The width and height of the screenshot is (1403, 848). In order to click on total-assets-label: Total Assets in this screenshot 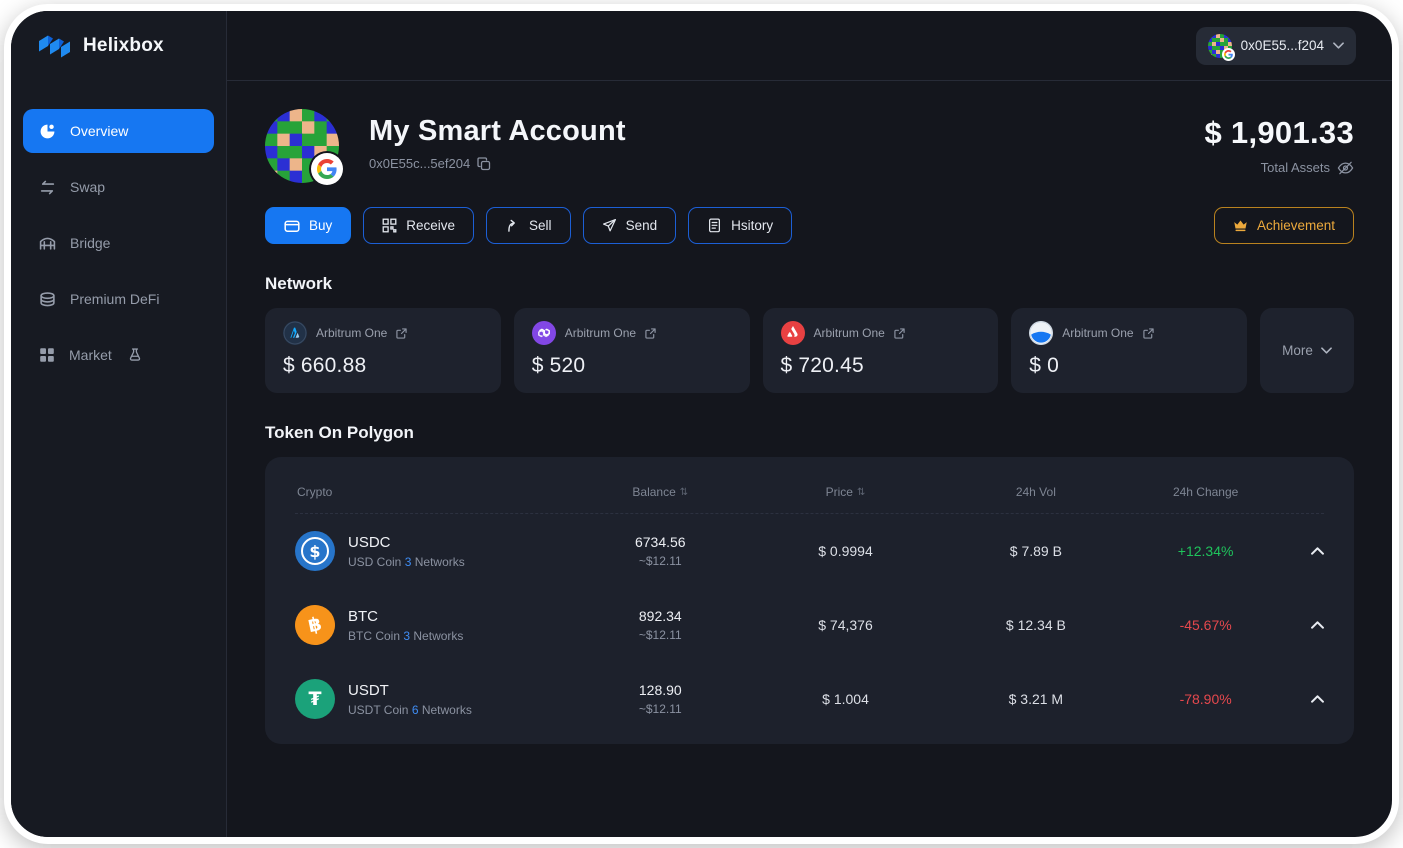, I will do `click(1295, 167)`.